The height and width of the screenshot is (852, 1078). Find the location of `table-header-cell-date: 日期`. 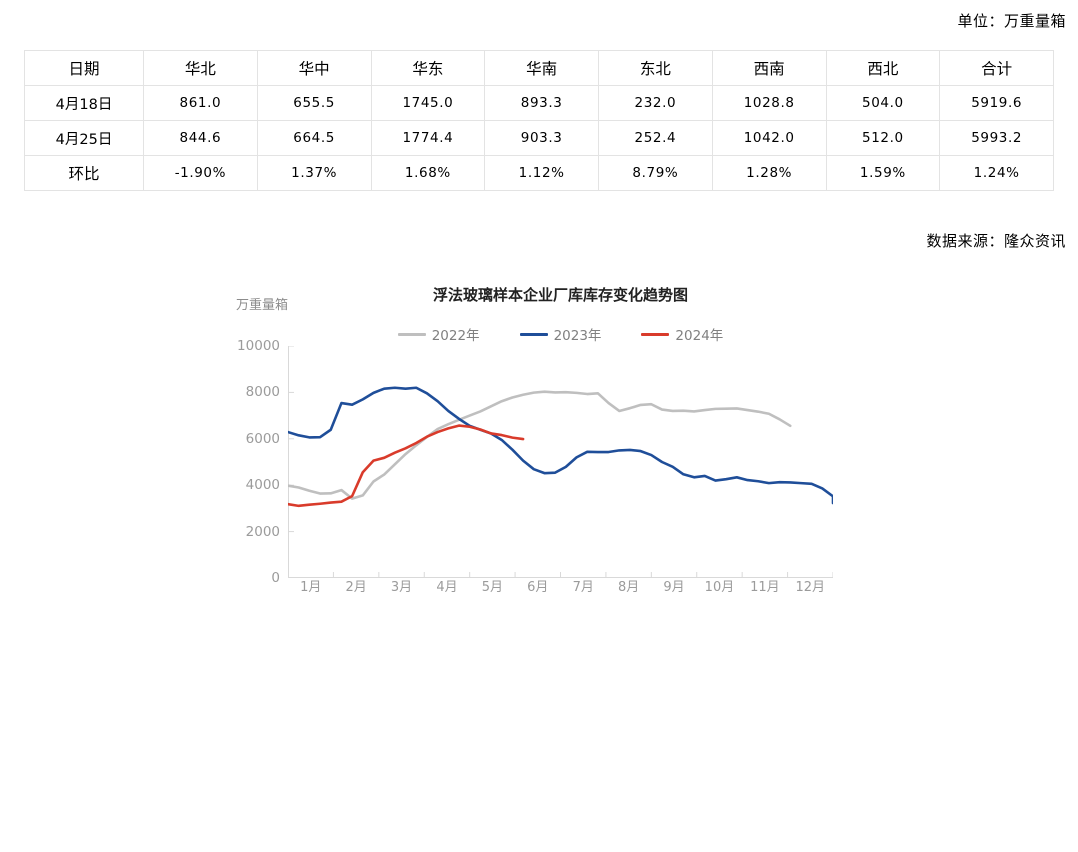

table-header-cell-date: 日期 is located at coordinates (84, 68).